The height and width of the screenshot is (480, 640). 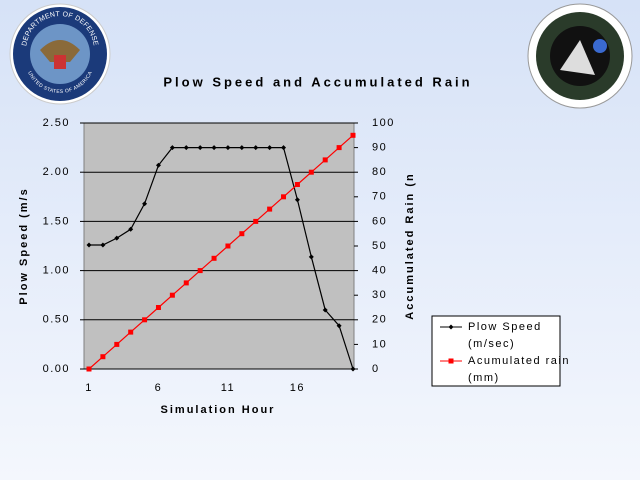 I want to click on y2-tick-label: 20, so click(x=379, y=320).